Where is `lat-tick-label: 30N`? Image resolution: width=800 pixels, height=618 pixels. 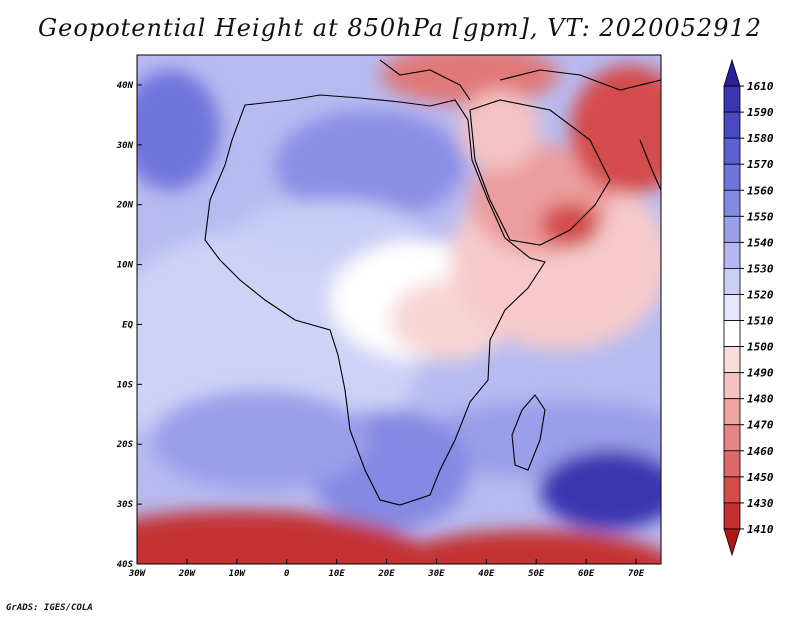 lat-tick-label: 30N is located at coordinates (125, 146).